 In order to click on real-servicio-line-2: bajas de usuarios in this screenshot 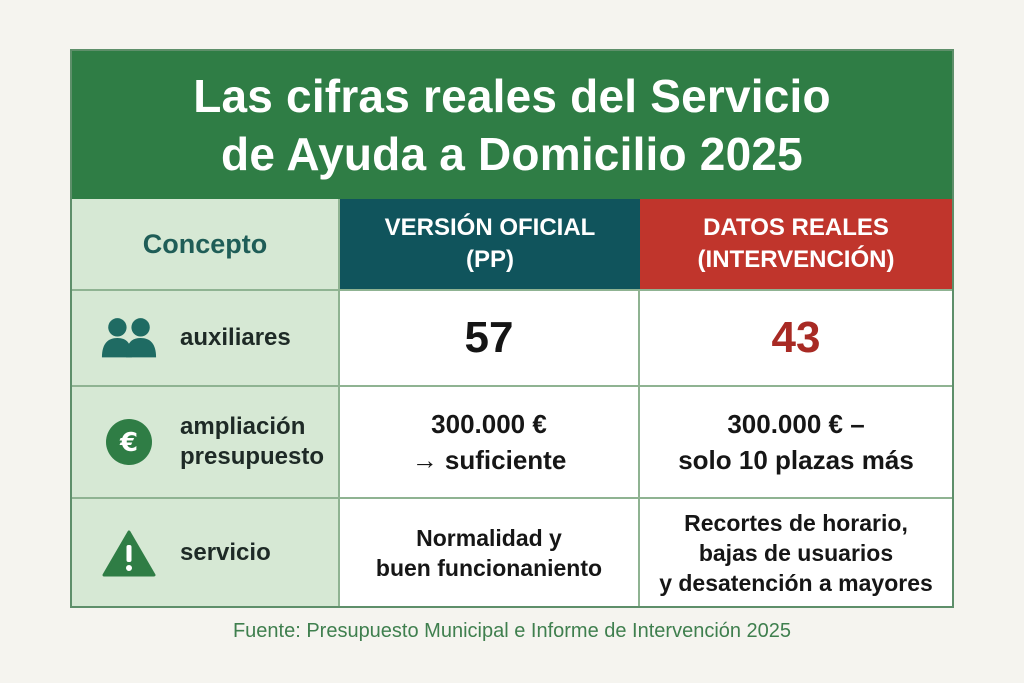, I will do `click(796, 552)`.